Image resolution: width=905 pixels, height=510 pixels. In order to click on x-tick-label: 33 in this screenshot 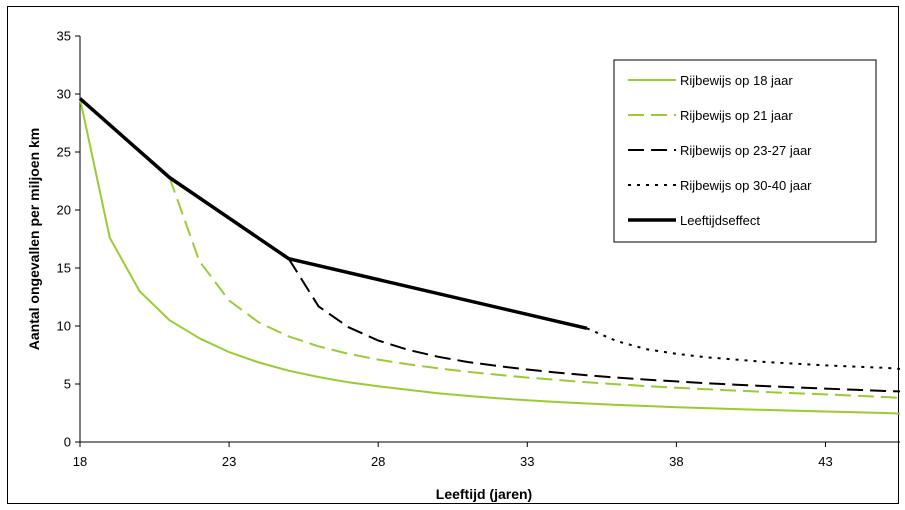, I will do `click(527, 461)`.